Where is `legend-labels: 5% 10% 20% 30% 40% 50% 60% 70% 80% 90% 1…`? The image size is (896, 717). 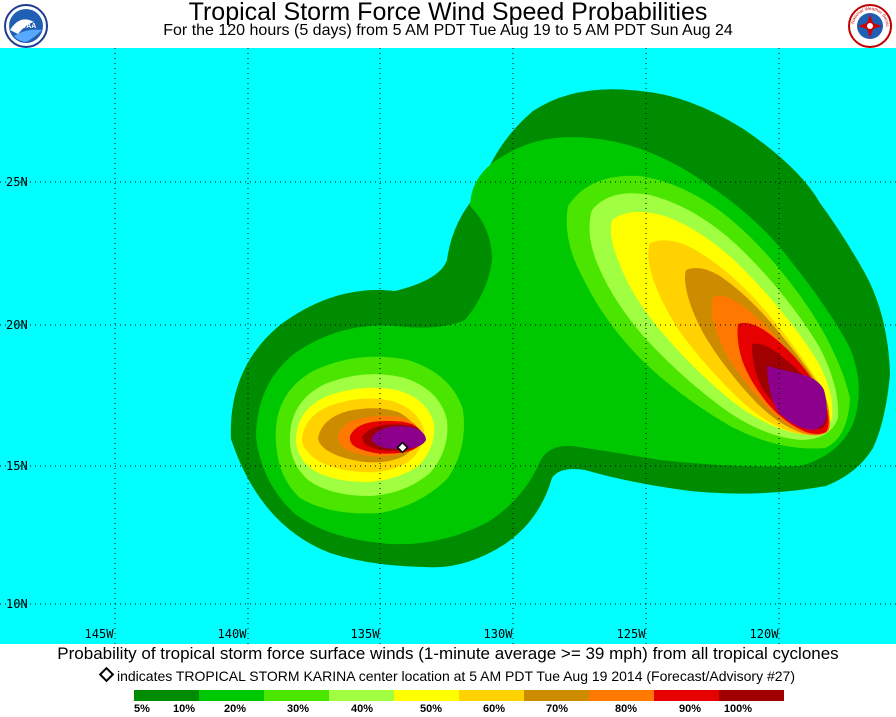 legend-labels: 5% 10% 20% 30% 40% 50% 60% 70% 80% 90% 1… is located at coordinates (448, 710).